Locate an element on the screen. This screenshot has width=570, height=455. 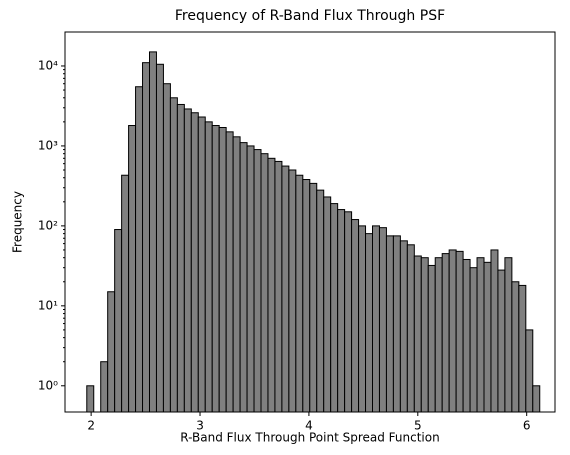
x-tick-label: 6 is located at coordinates (527, 426).